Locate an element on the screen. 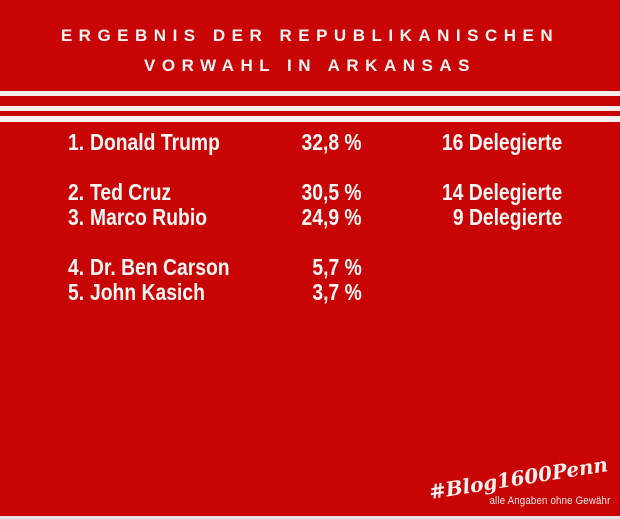  delegates-value: 14 Delegierte is located at coordinates (501, 192).